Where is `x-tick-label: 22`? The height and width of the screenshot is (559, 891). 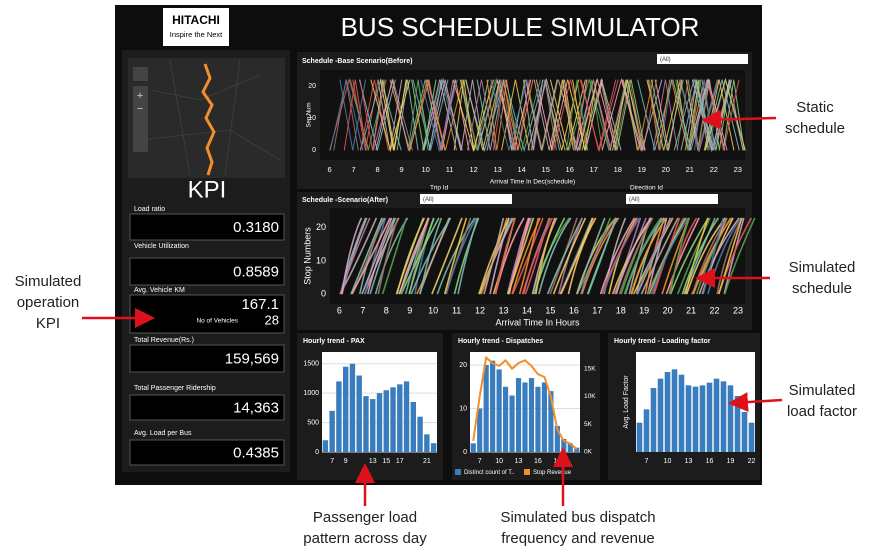 x-tick-label: 22 is located at coordinates (715, 310).